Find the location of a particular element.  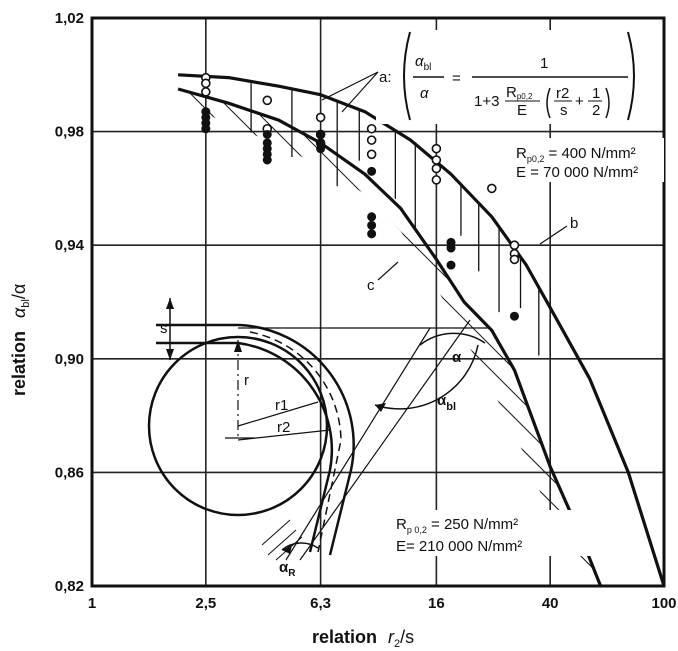

y-axis-sub: bl is located at coordinates (26, 303).